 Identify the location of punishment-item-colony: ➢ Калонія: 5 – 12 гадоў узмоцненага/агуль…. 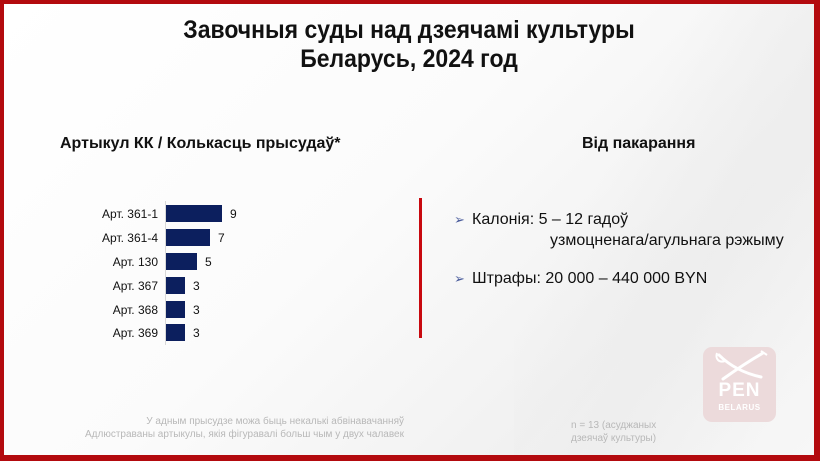
(619, 230).